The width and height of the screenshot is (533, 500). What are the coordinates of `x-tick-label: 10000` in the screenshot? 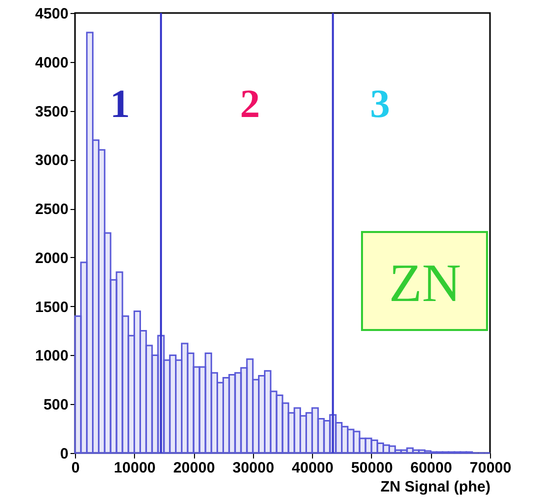 It's located at (135, 468).